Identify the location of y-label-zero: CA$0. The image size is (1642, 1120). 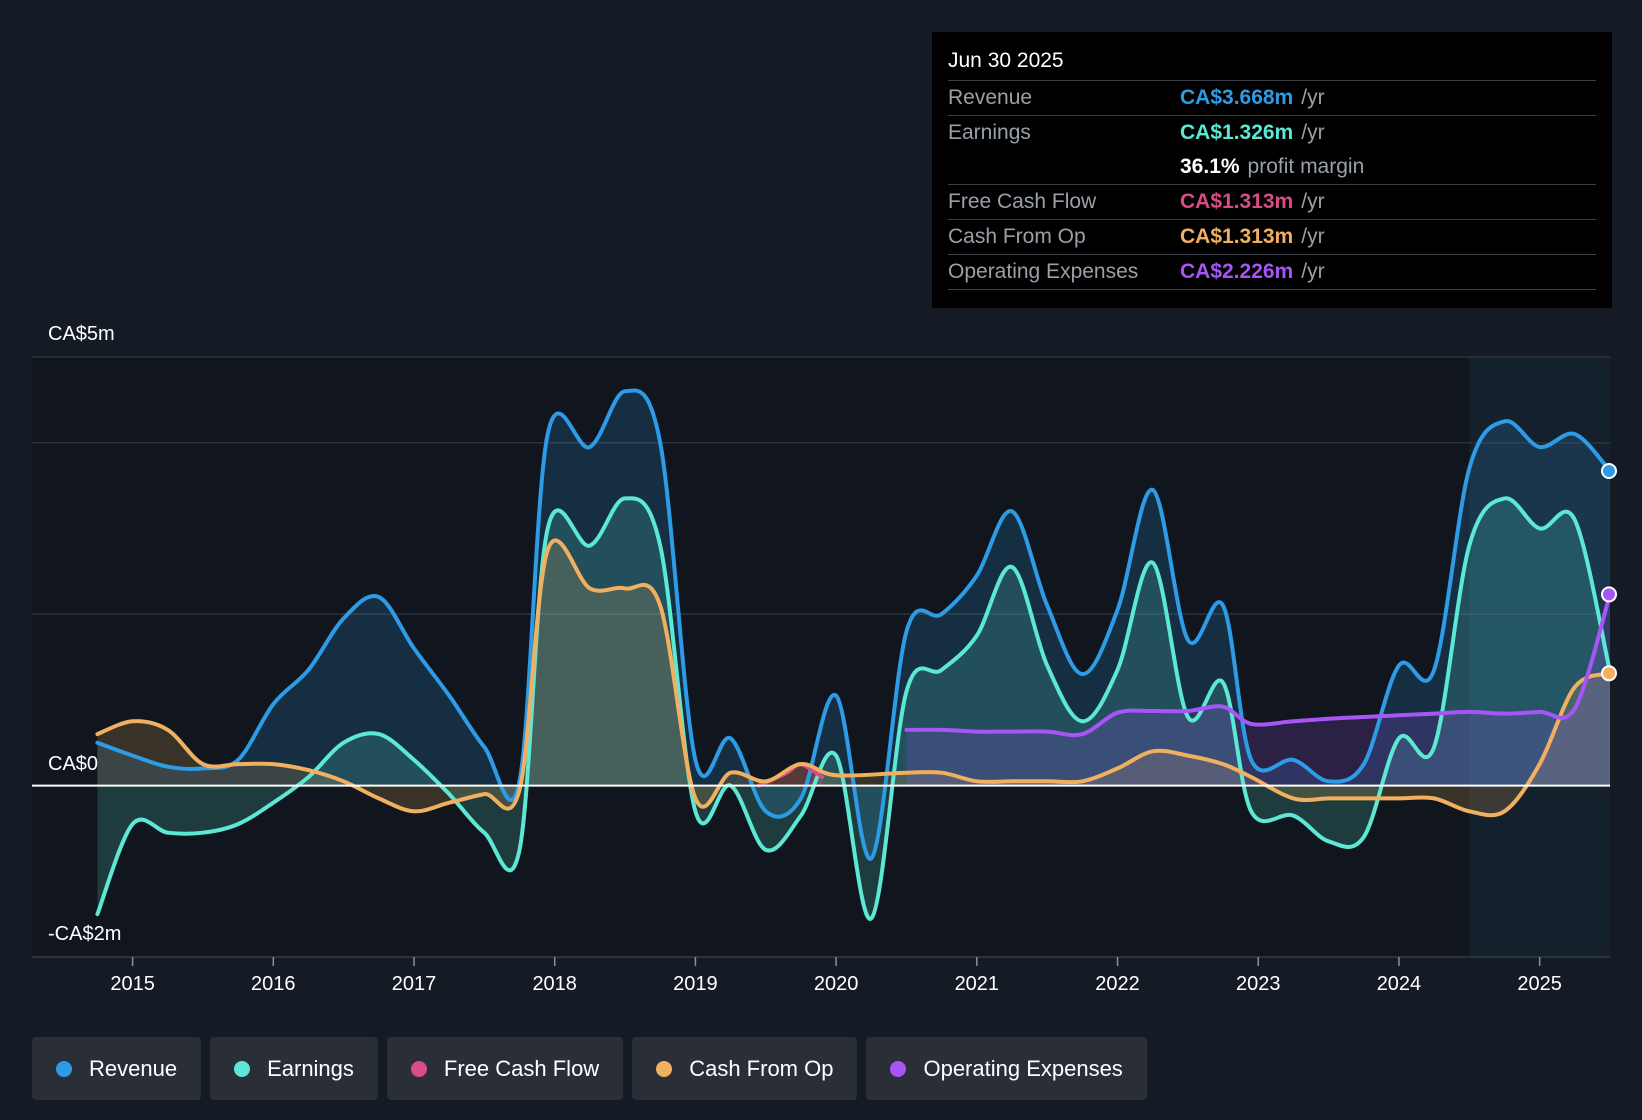
(73, 764).